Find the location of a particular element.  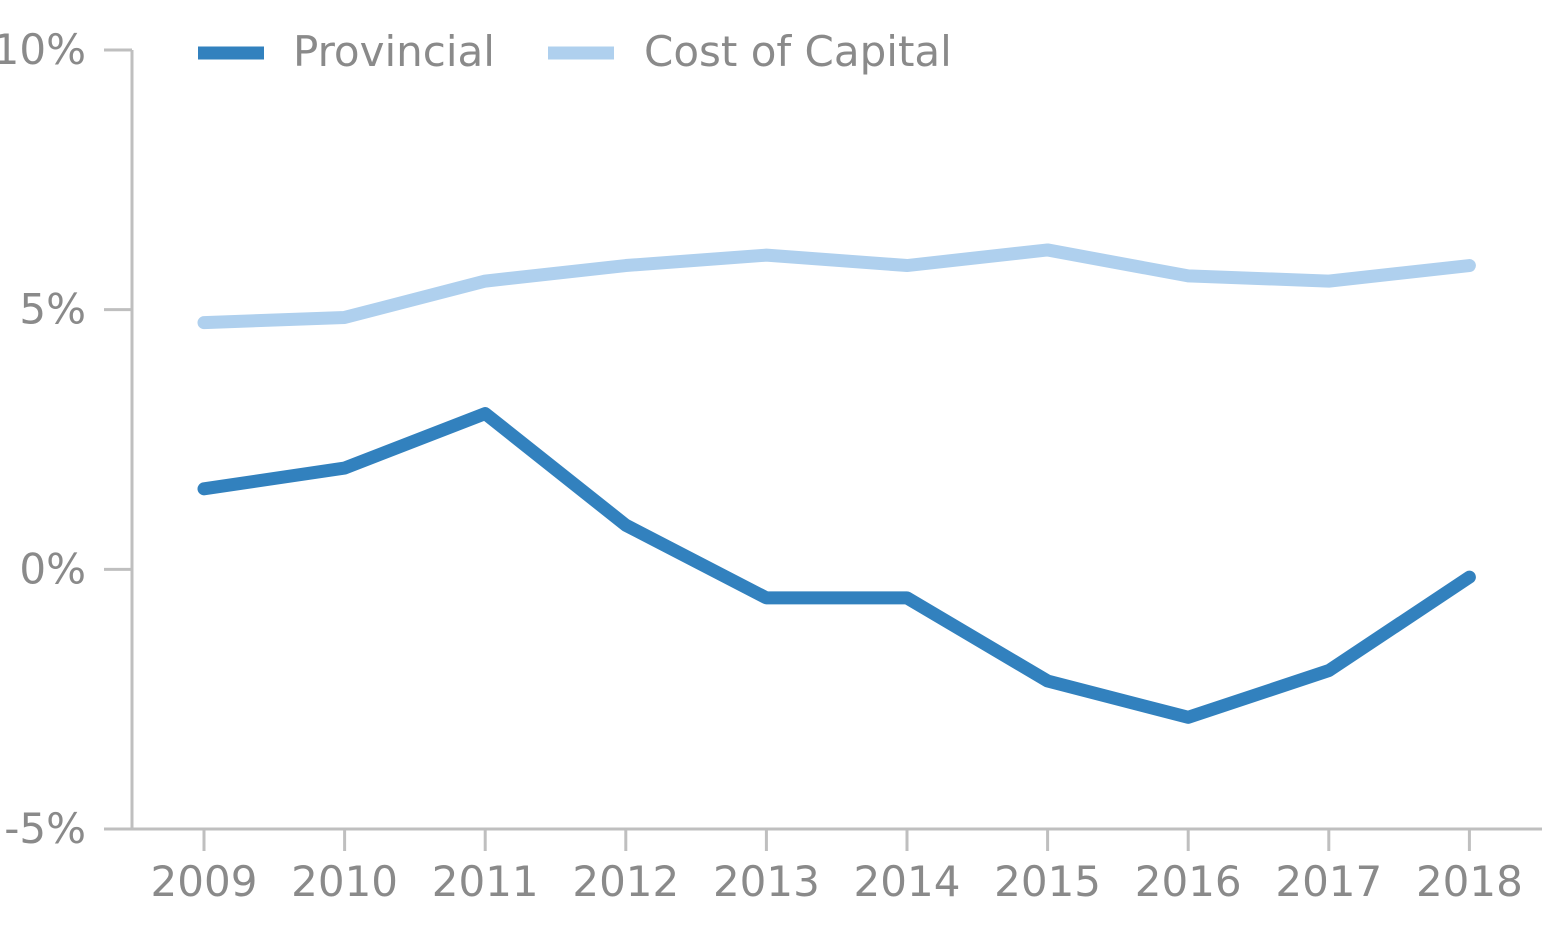

x-axis-ticks: 2009 2010 2011 2012 2013 2014 2015 2016 2017 2018 is located at coordinates (837, 867).